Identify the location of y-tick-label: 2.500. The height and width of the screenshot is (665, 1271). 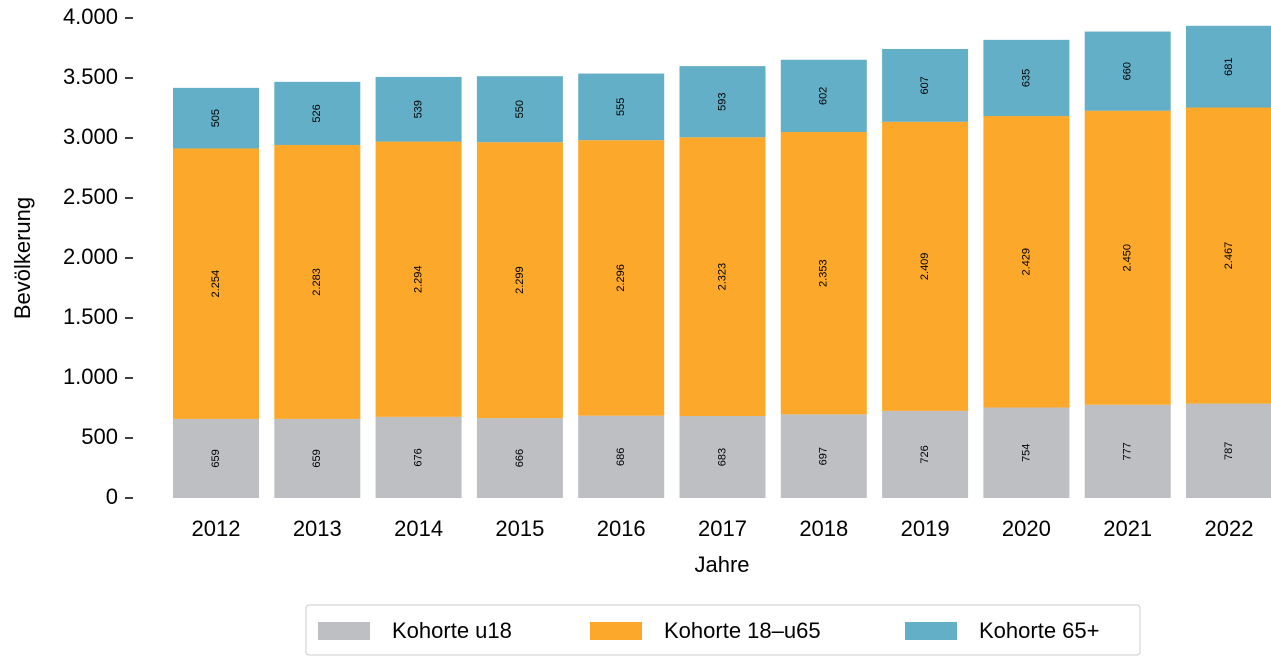
(90, 196).